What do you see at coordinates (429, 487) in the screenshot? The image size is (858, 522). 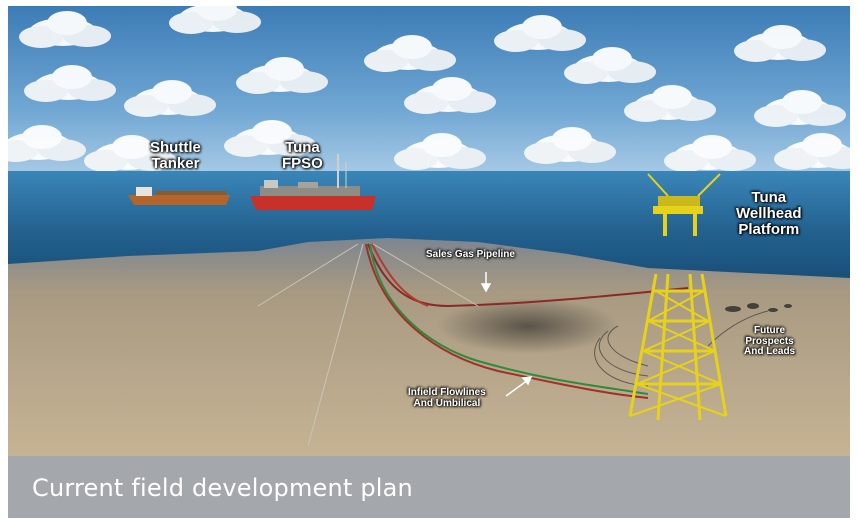 I see `caption-bar: Current field development plan` at bounding box center [429, 487].